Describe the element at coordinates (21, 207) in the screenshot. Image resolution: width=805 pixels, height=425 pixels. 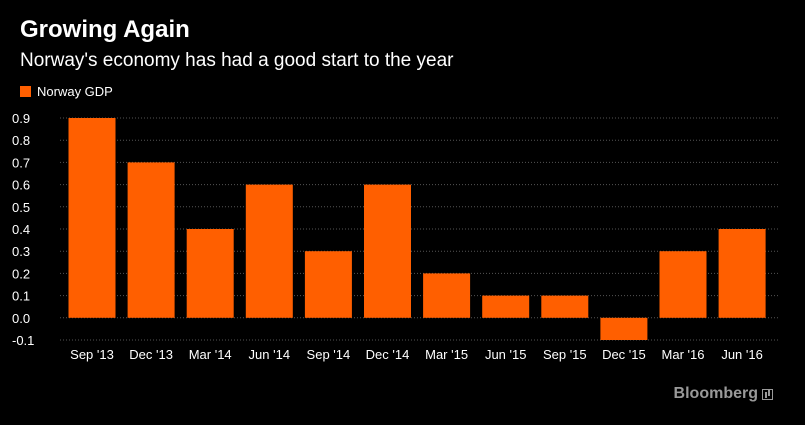
I see `y-tick-label: 0.5` at that location.